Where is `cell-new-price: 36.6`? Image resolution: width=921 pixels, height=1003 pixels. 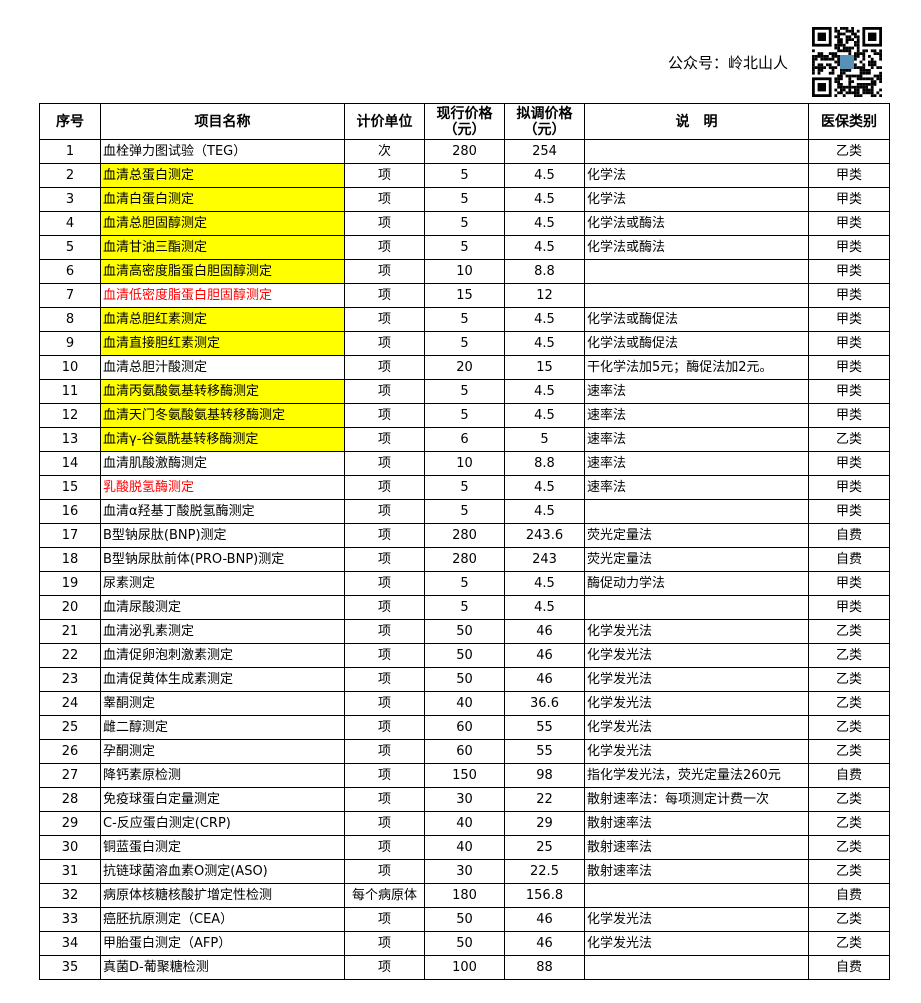
cell-new-price: 36.6 is located at coordinates (544, 703).